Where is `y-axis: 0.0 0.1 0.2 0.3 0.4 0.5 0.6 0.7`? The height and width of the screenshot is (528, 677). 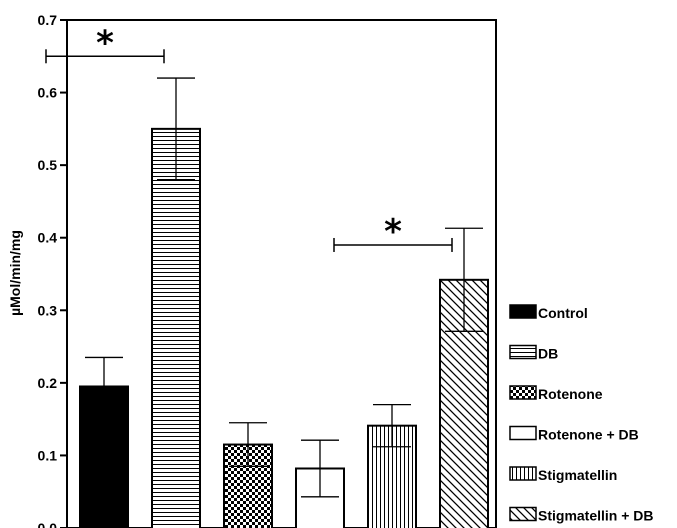
y-axis: 0.0 0.1 0.2 0.3 0.4 0.5 0.6 0.7 is located at coordinates (52, 270).